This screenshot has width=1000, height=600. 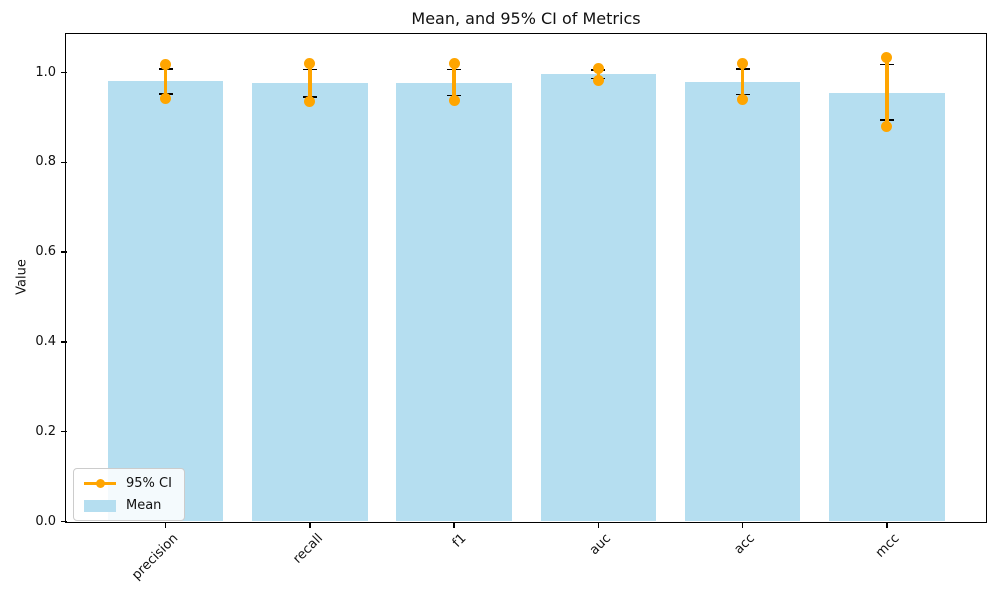 What do you see at coordinates (742, 81) in the screenshot?
I see `ci-line-acc` at bounding box center [742, 81].